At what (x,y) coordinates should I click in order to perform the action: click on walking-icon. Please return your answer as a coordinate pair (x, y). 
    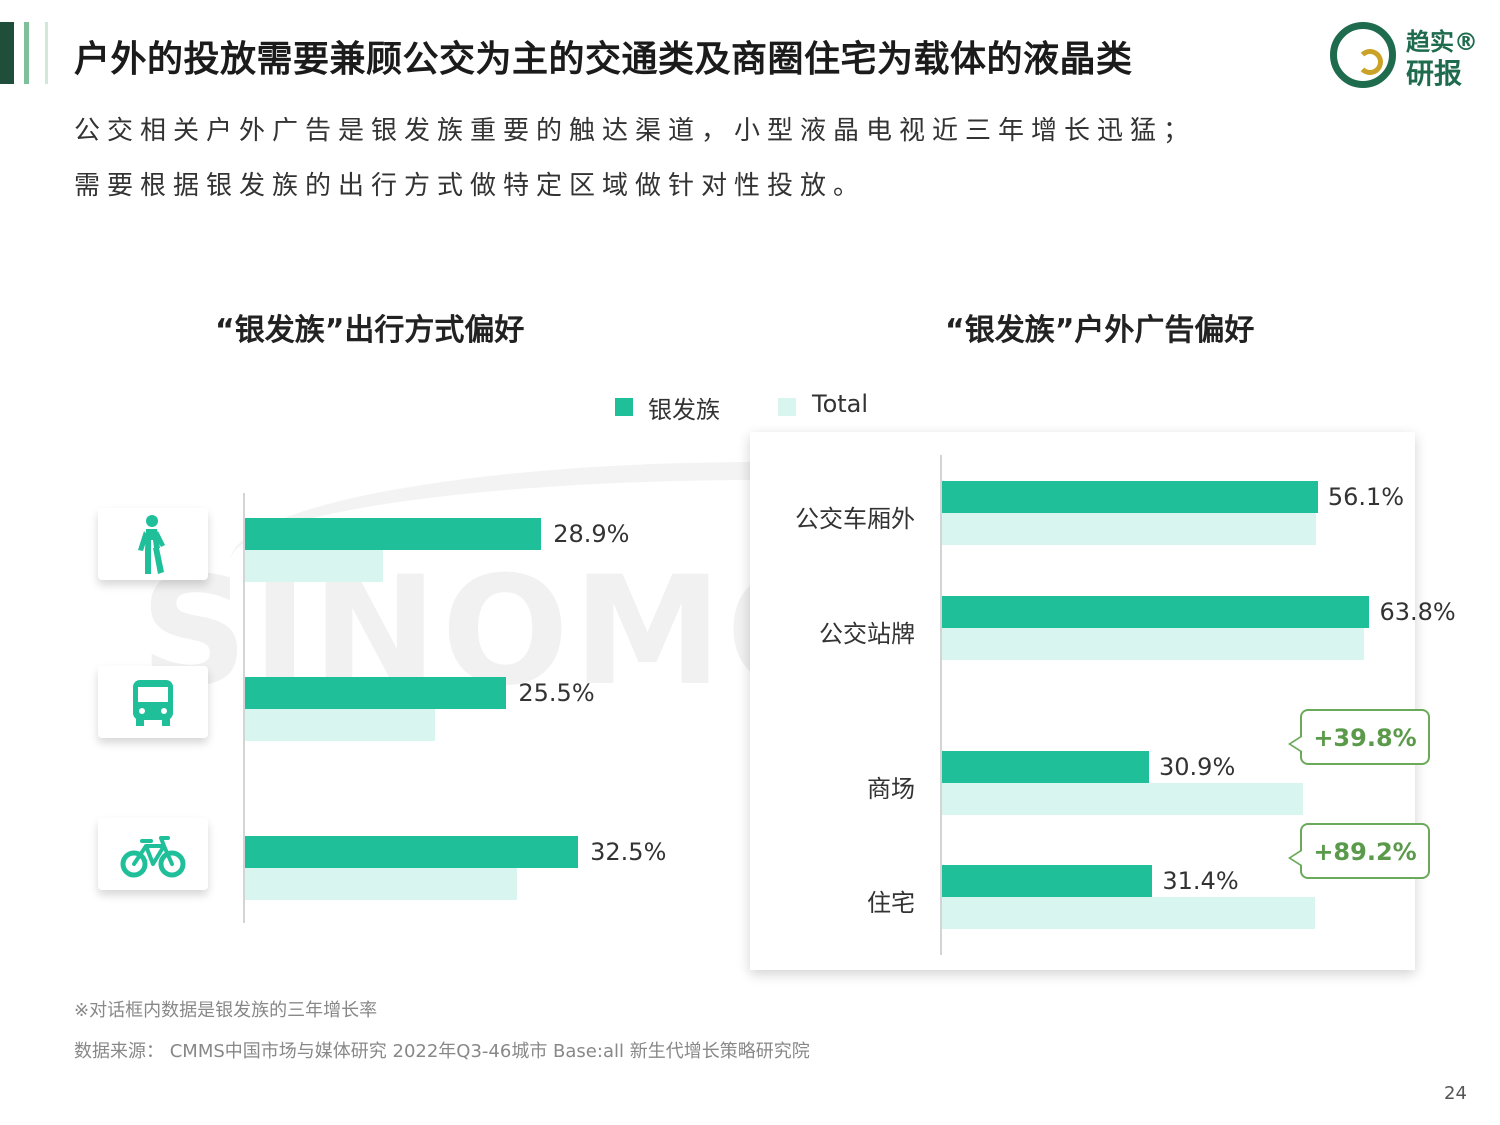
    Looking at the image, I should click on (151, 544).